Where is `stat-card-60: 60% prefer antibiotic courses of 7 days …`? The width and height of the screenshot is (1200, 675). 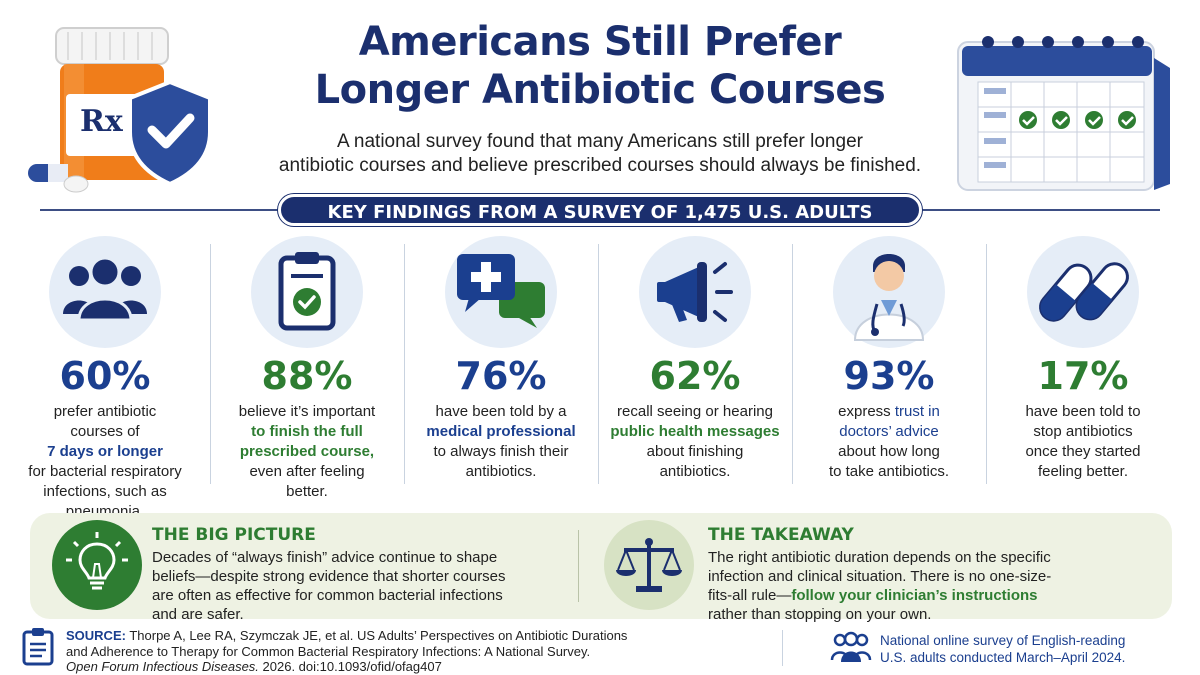 stat-card-60: 60% prefer antibiotic courses of 7 days … is located at coordinates (105, 378).